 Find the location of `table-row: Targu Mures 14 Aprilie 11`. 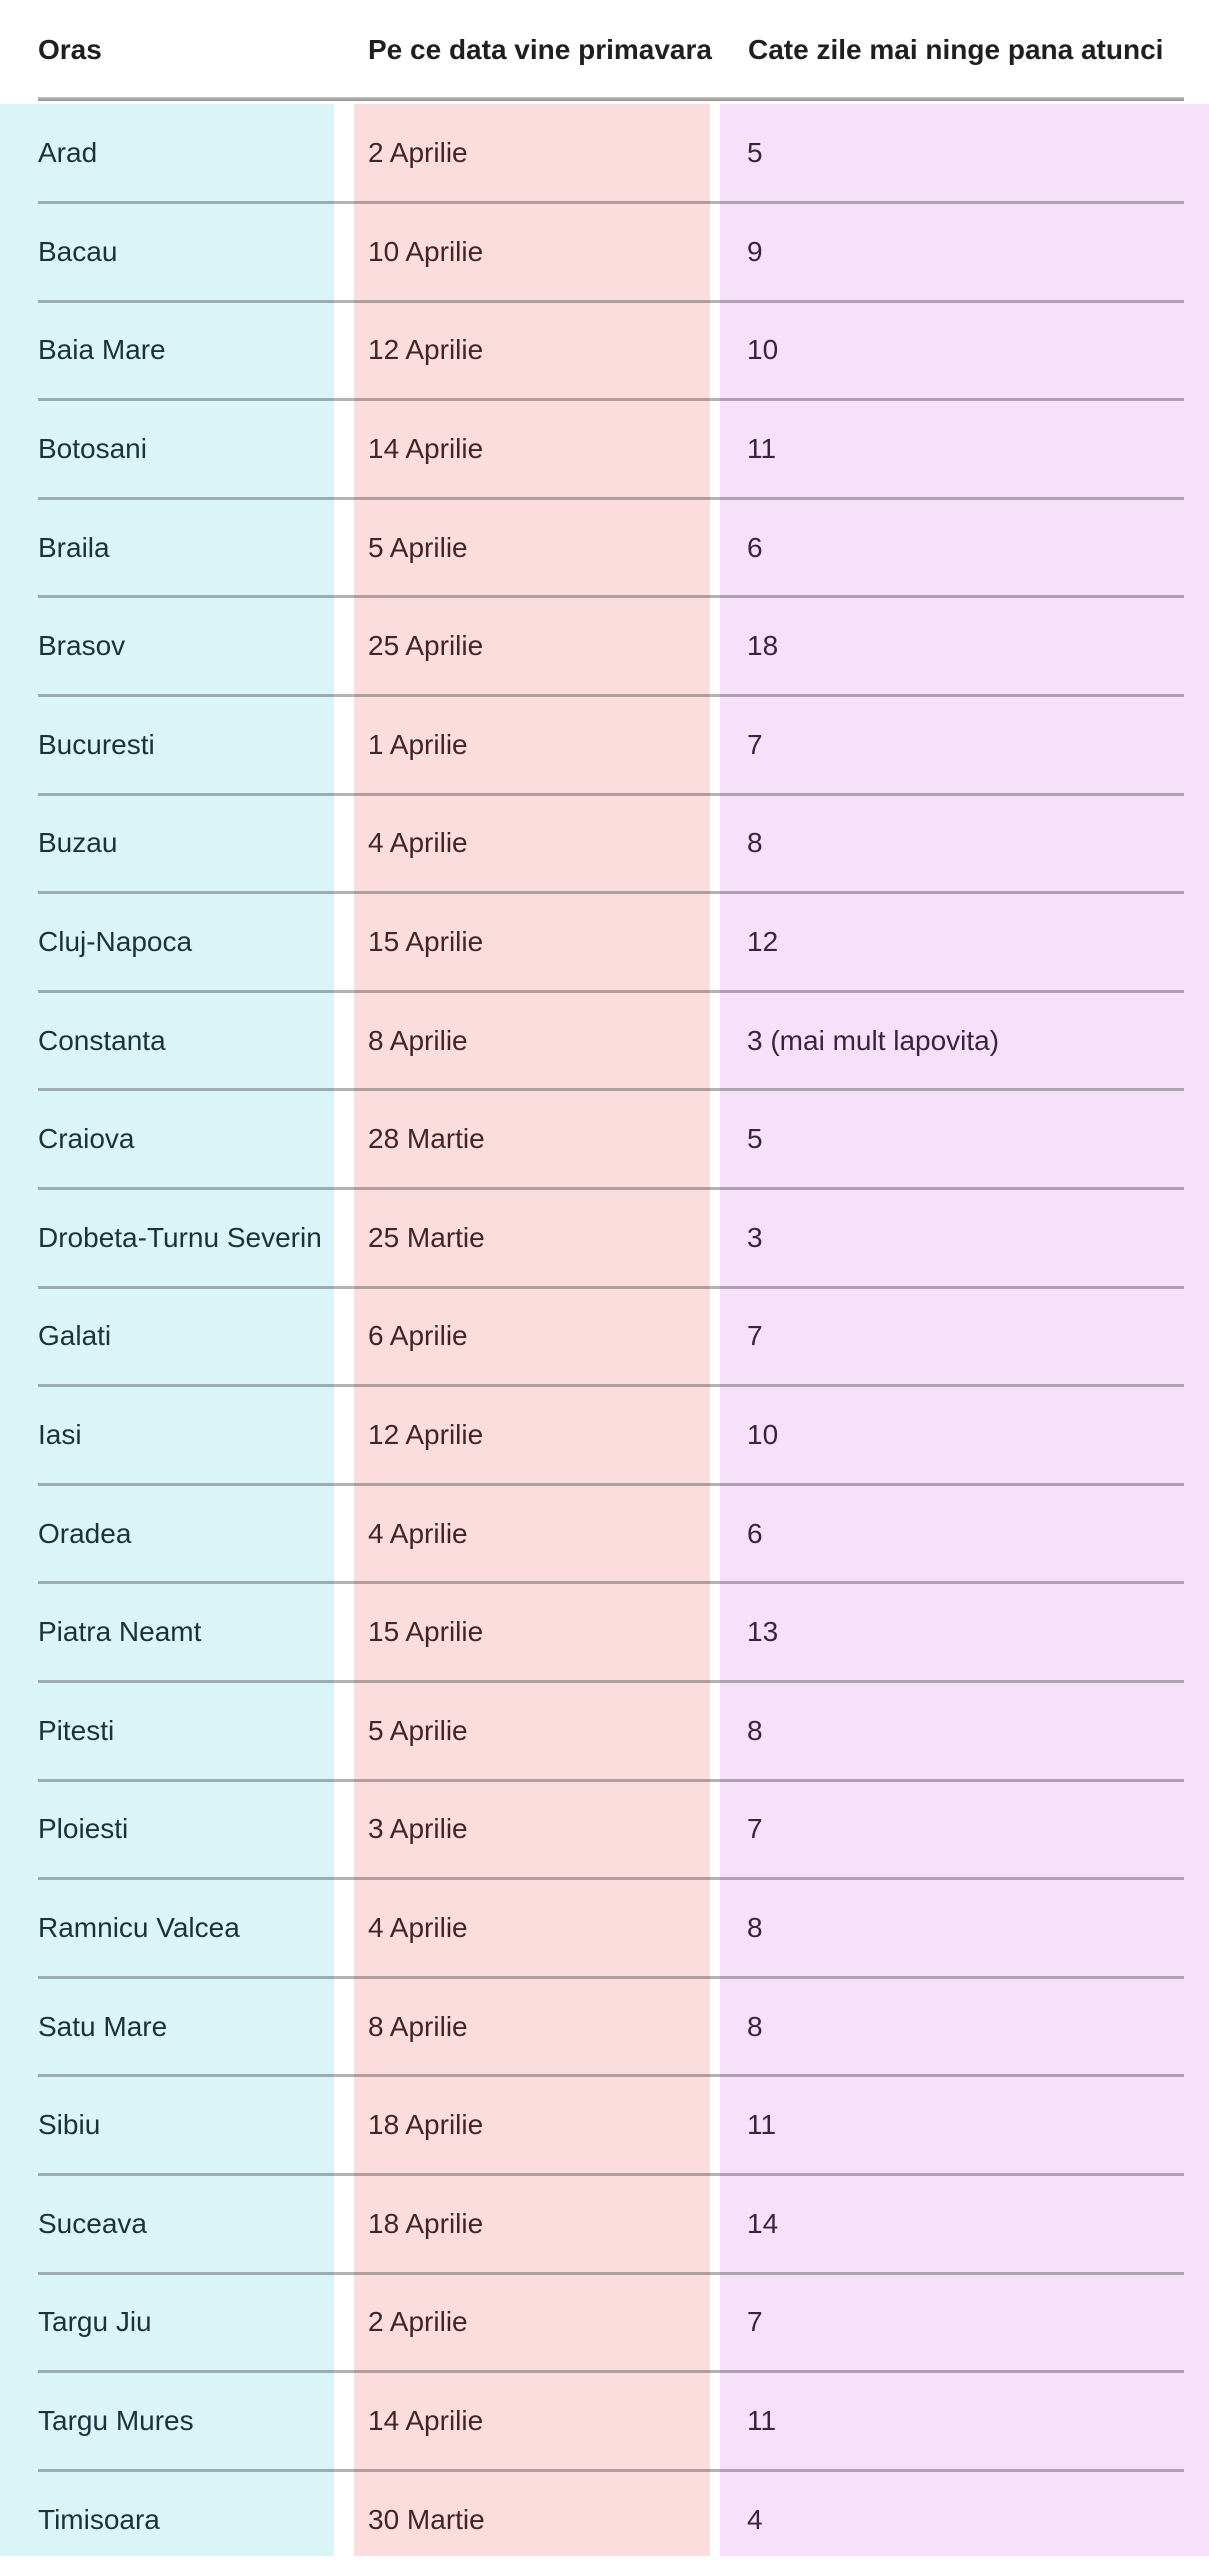

table-row: Targu Mures 14 Aprilie 11 is located at coordinates (604, 2420).